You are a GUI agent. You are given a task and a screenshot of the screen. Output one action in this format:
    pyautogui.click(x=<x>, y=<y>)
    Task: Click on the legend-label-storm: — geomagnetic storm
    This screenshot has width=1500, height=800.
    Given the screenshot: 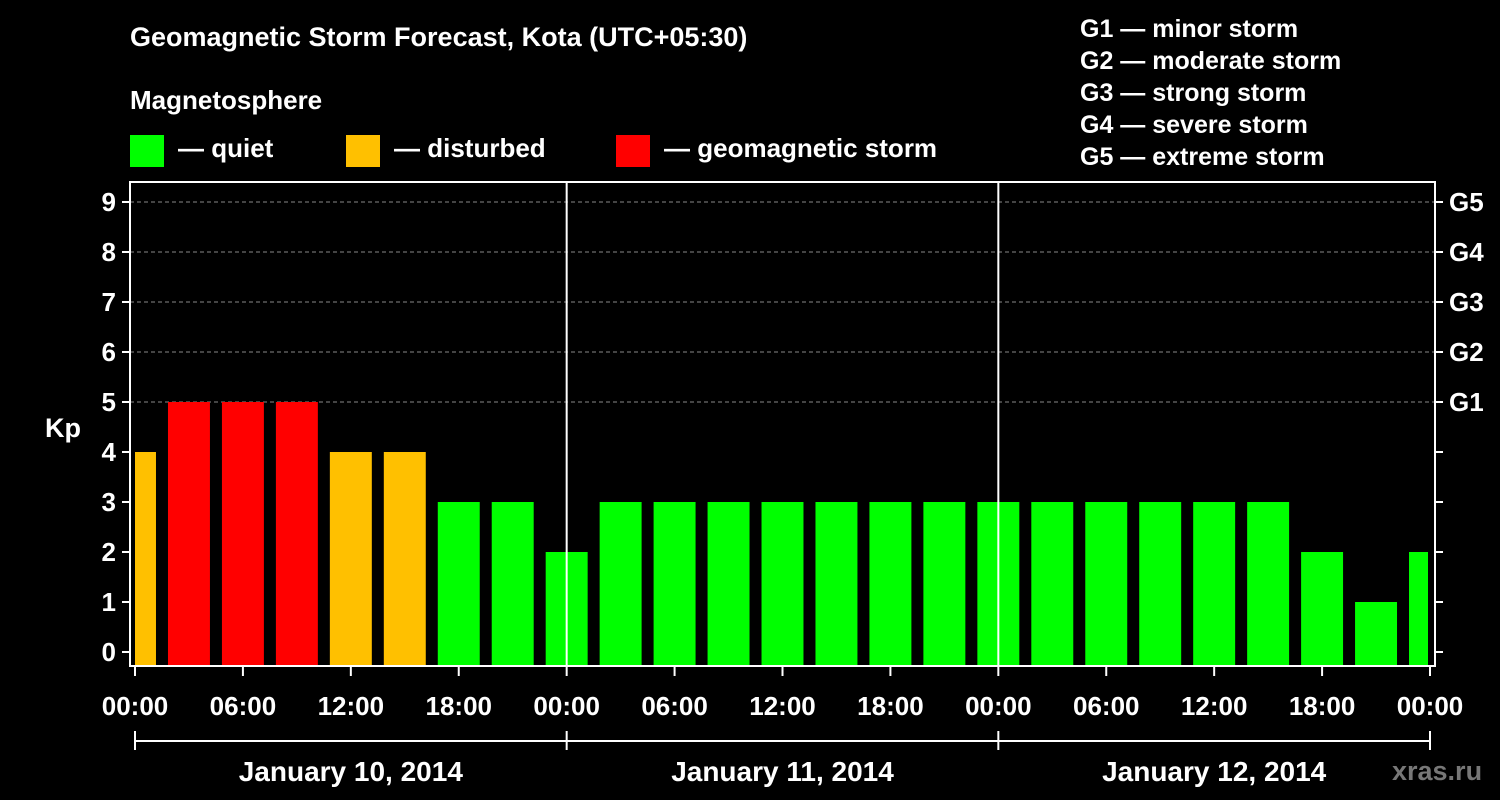 What is the action you would take?
    pyautogui.click(x=801, y=148)
    